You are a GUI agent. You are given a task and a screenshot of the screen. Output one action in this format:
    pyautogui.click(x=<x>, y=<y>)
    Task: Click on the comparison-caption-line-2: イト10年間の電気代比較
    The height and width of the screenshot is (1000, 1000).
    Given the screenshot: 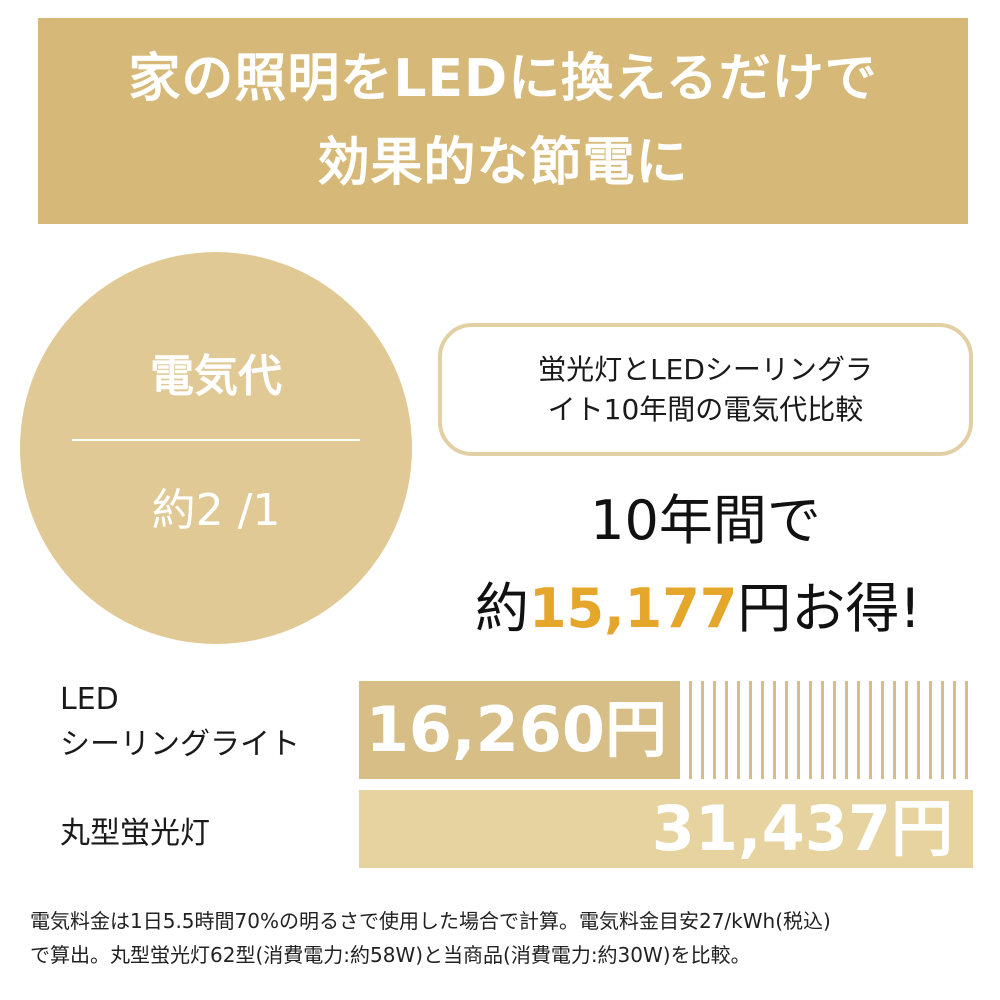 What is the action you would take?
    pyautogui.click(x=705, y=409)
    